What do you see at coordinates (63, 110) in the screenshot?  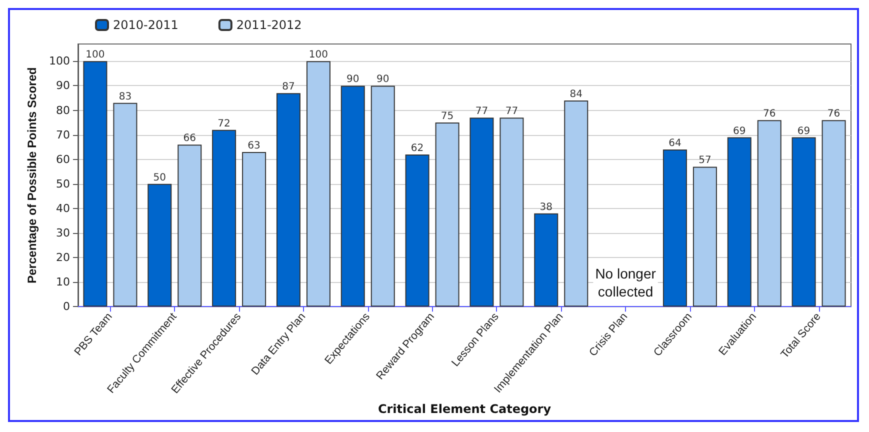 I see `y-tick-label: 80` at bounding box center [63, 110].